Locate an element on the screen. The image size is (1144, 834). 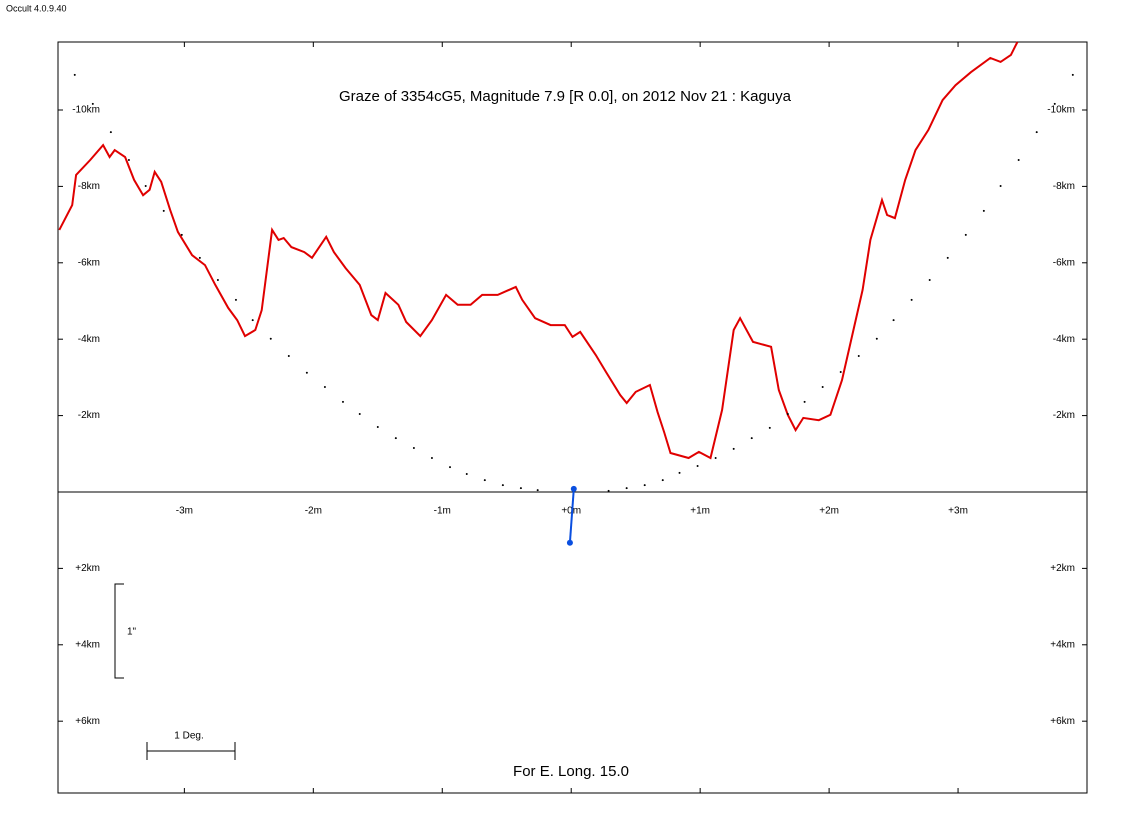
y-tick-label-right: +6km is located at coordinates (1062, 721).